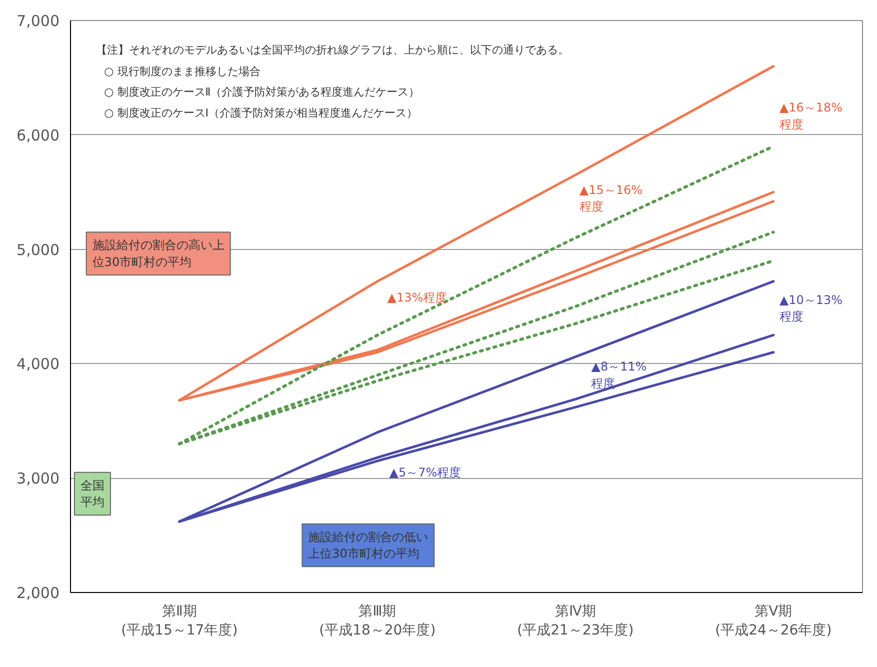 This screenshot has height=667, width=877. What do you see at coordinates (38, 364) in the screenshot?
I see `y-tick-label: 4,000` at bounding box center [38, 364].